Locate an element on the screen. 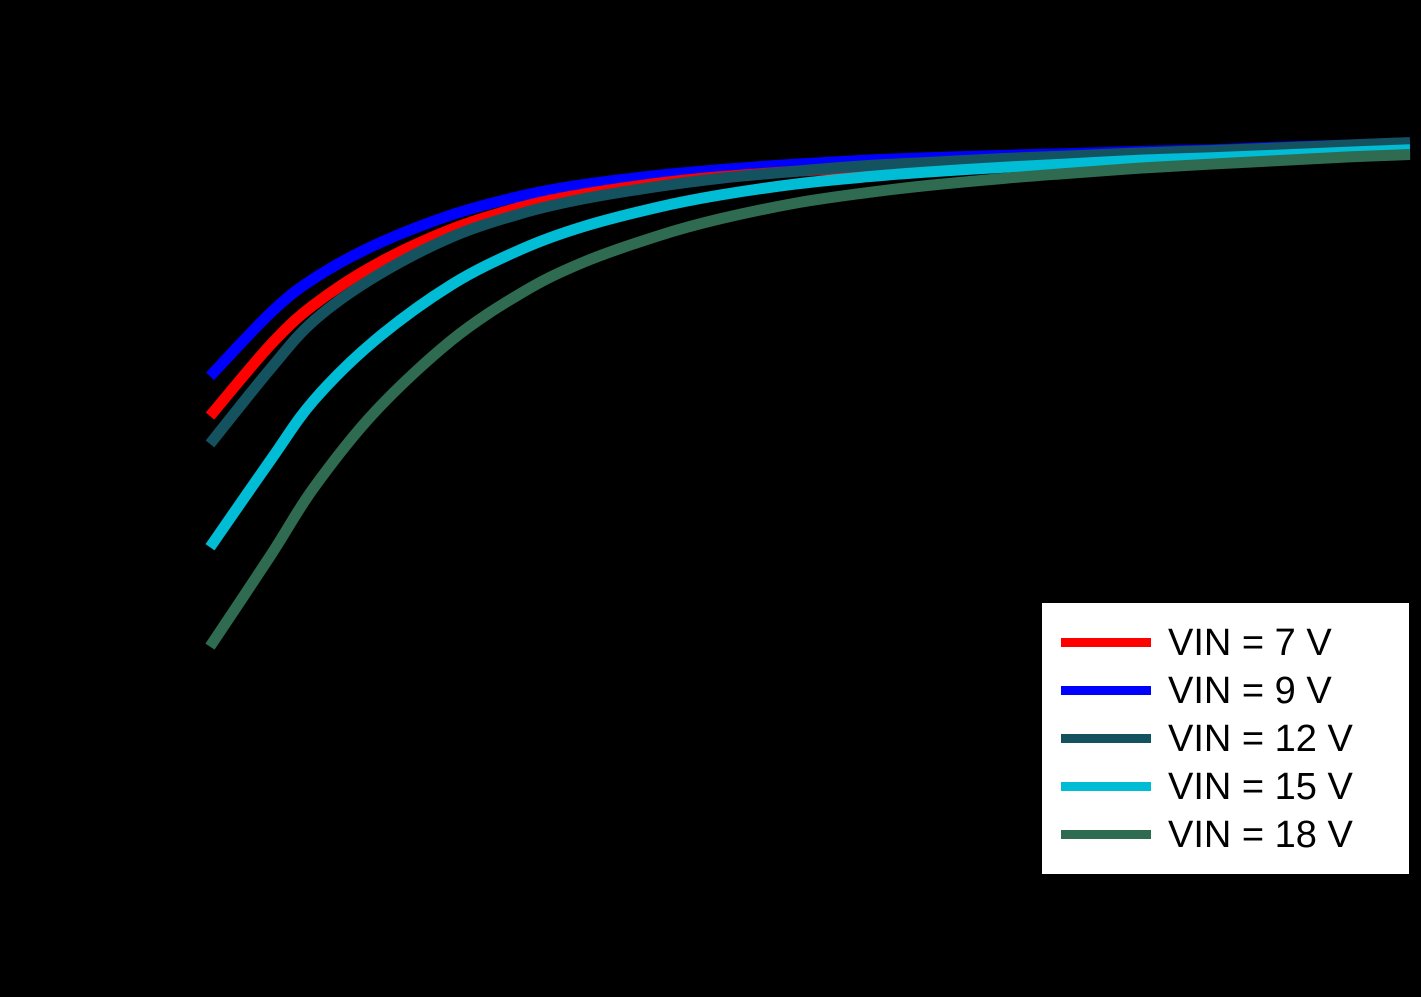  legend-swatch-vin-18v is located at coordinates (1106, 834).